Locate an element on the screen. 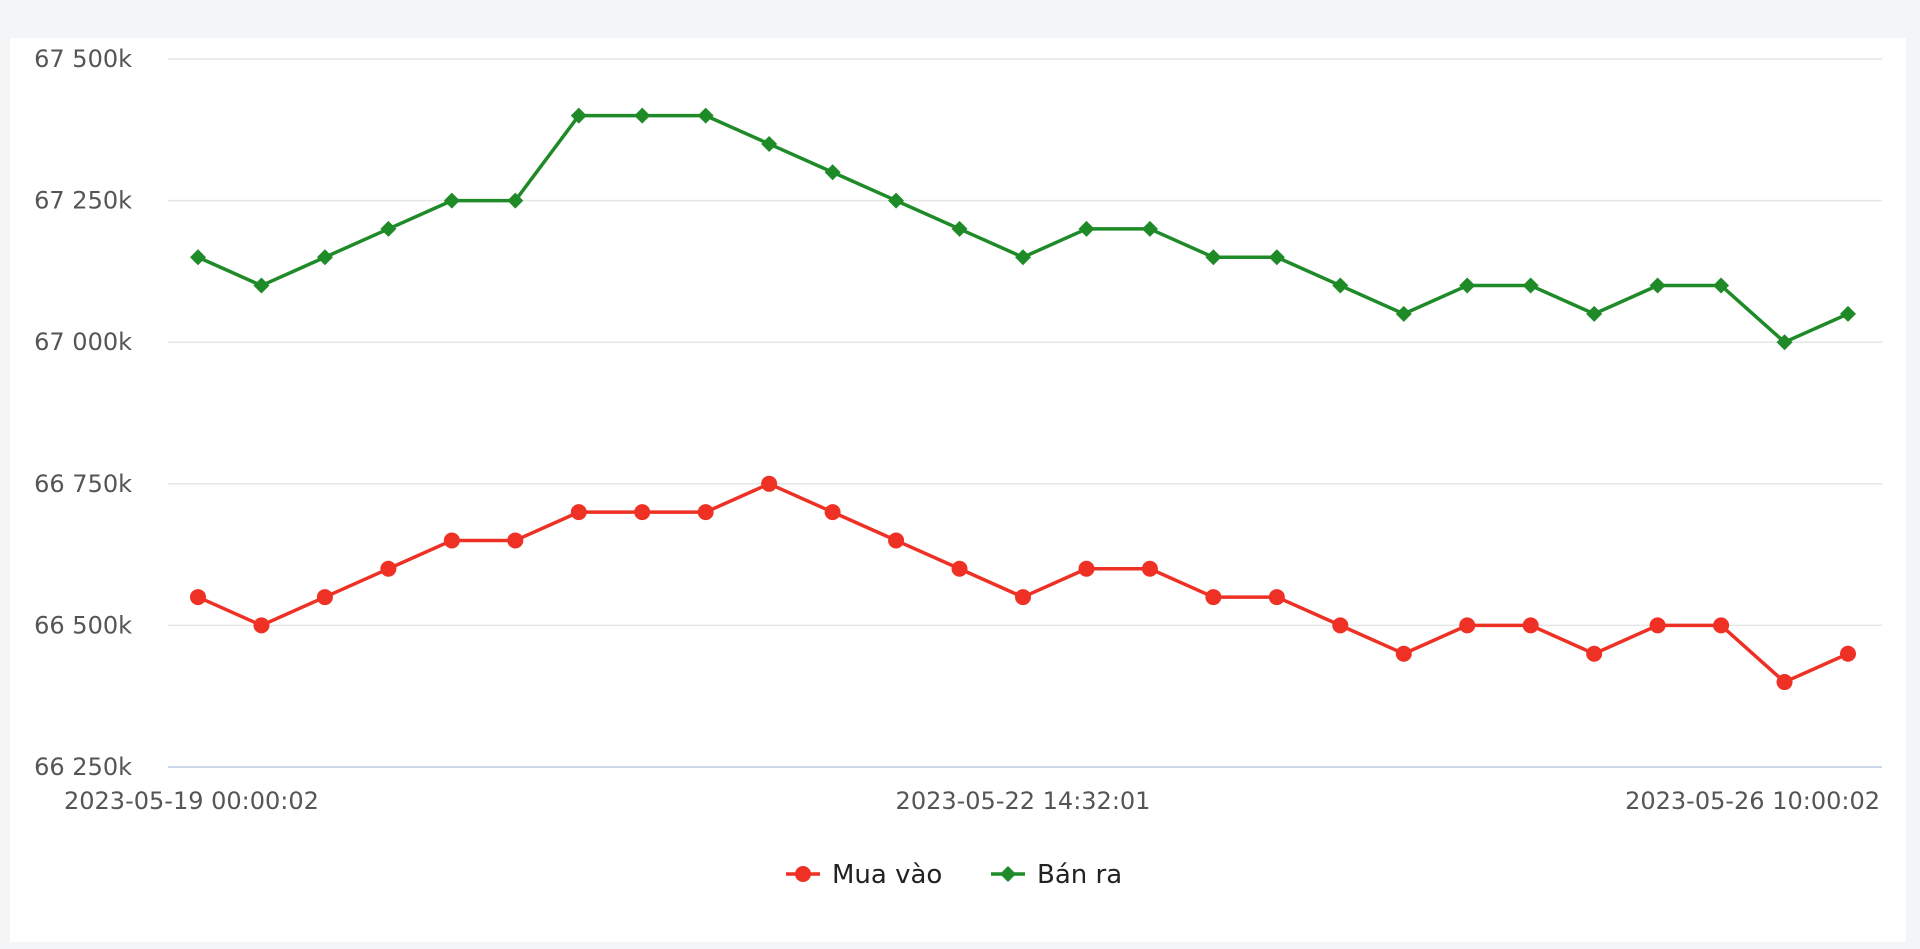  y-tick-label: 66 500k is located at coordinates (83, 625).